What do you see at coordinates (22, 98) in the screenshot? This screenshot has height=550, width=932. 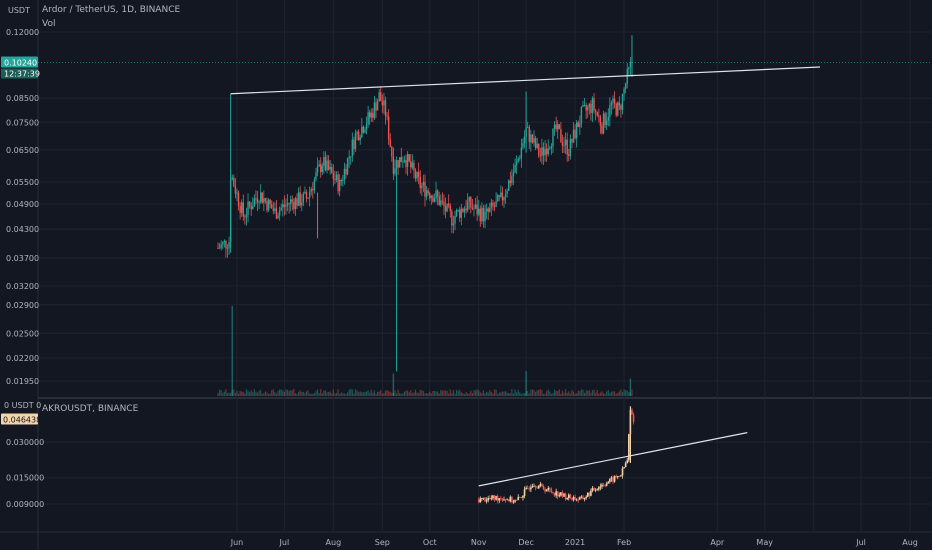 I see `y-tick-label: 0.08500` at bounding box center [22, 98].